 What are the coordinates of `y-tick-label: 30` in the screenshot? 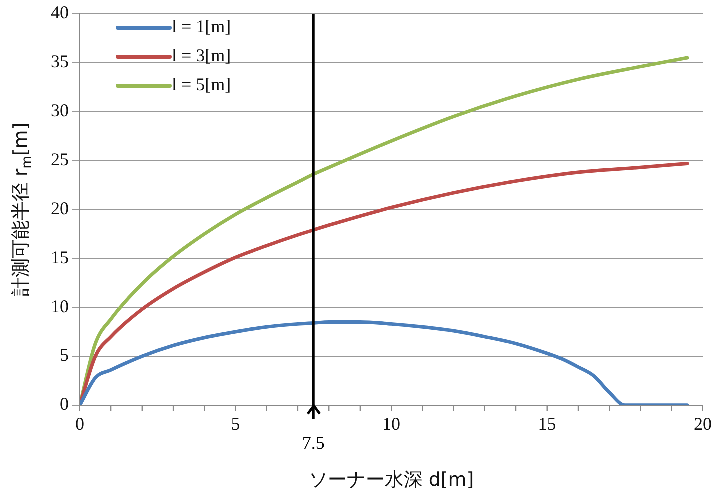 It's located at (60, 110).